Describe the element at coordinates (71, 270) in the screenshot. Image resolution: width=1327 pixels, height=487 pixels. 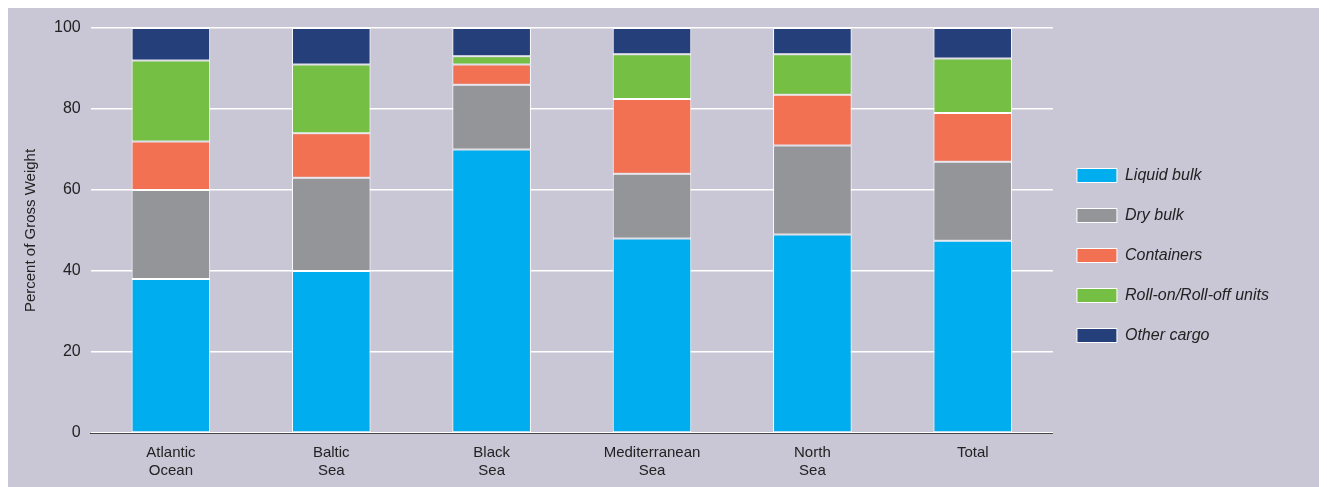
I see `y-tick-label: 40` at that location.